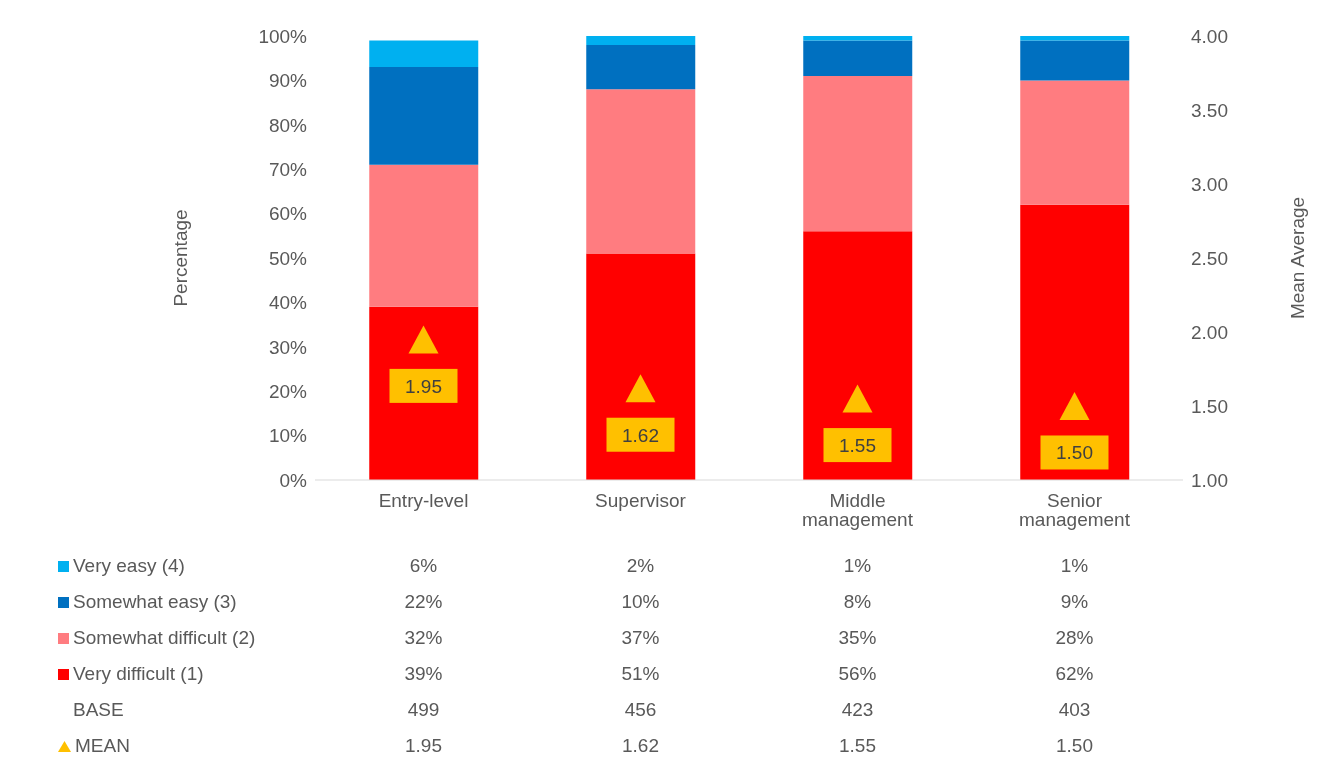 The image size is (1329, 763). I want to click on data-label: 10%, so click(640, 602).